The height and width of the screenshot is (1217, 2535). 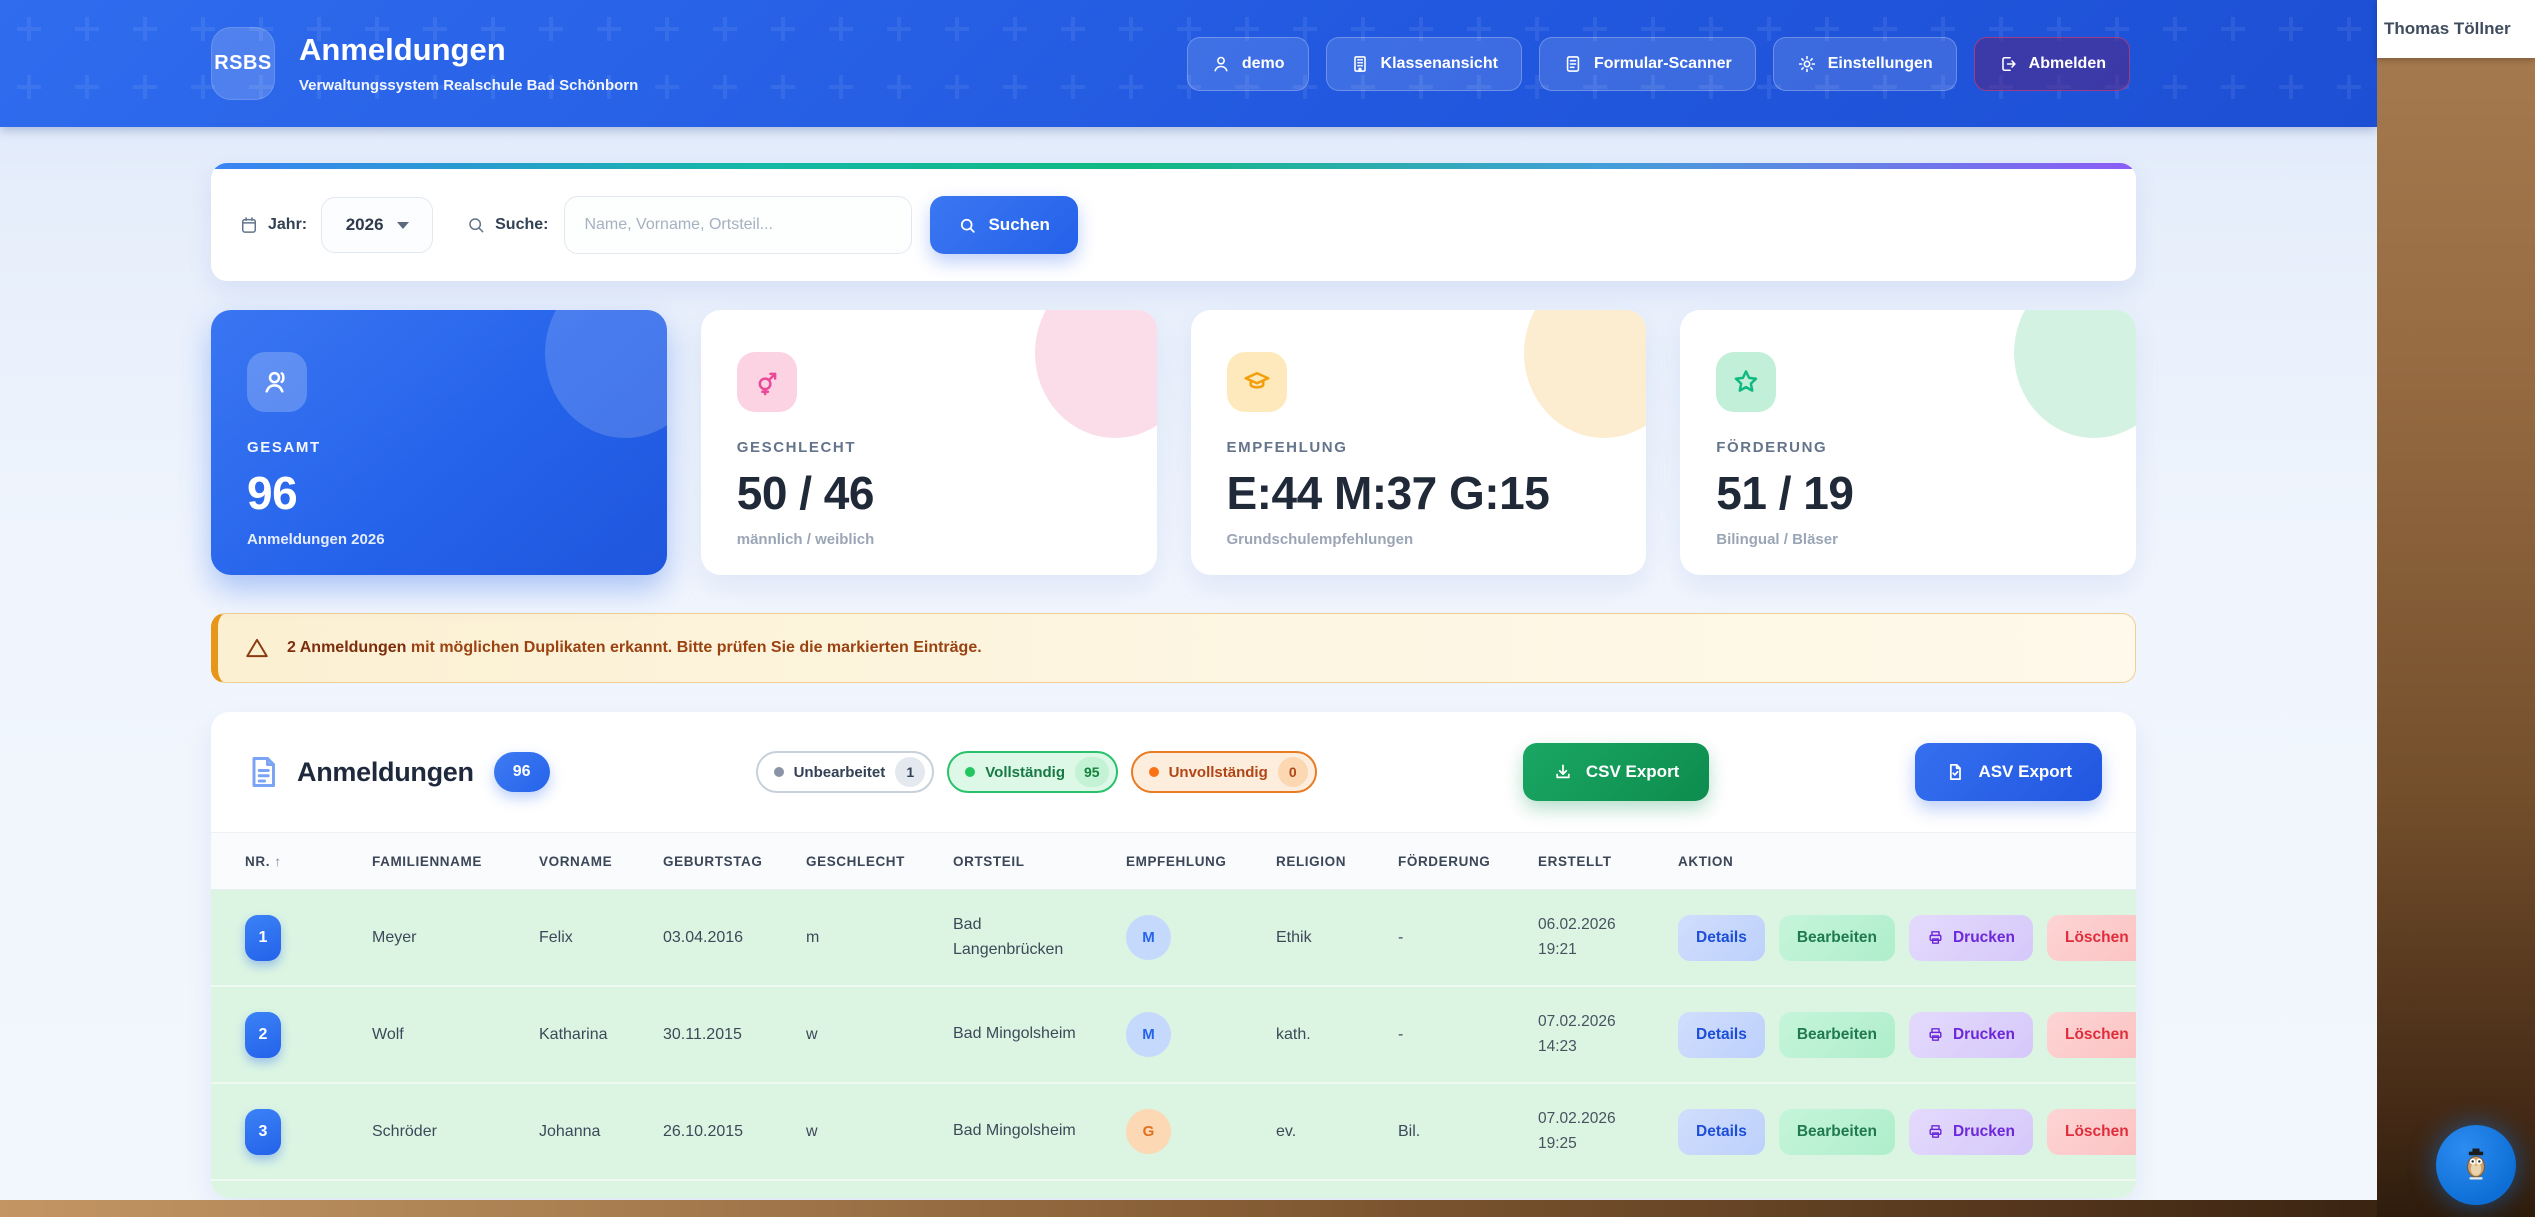 What do you see at coordinates (257, 648) in the screenshot?
I see `warning-triangle-icon` at bounding box center [257, 648].